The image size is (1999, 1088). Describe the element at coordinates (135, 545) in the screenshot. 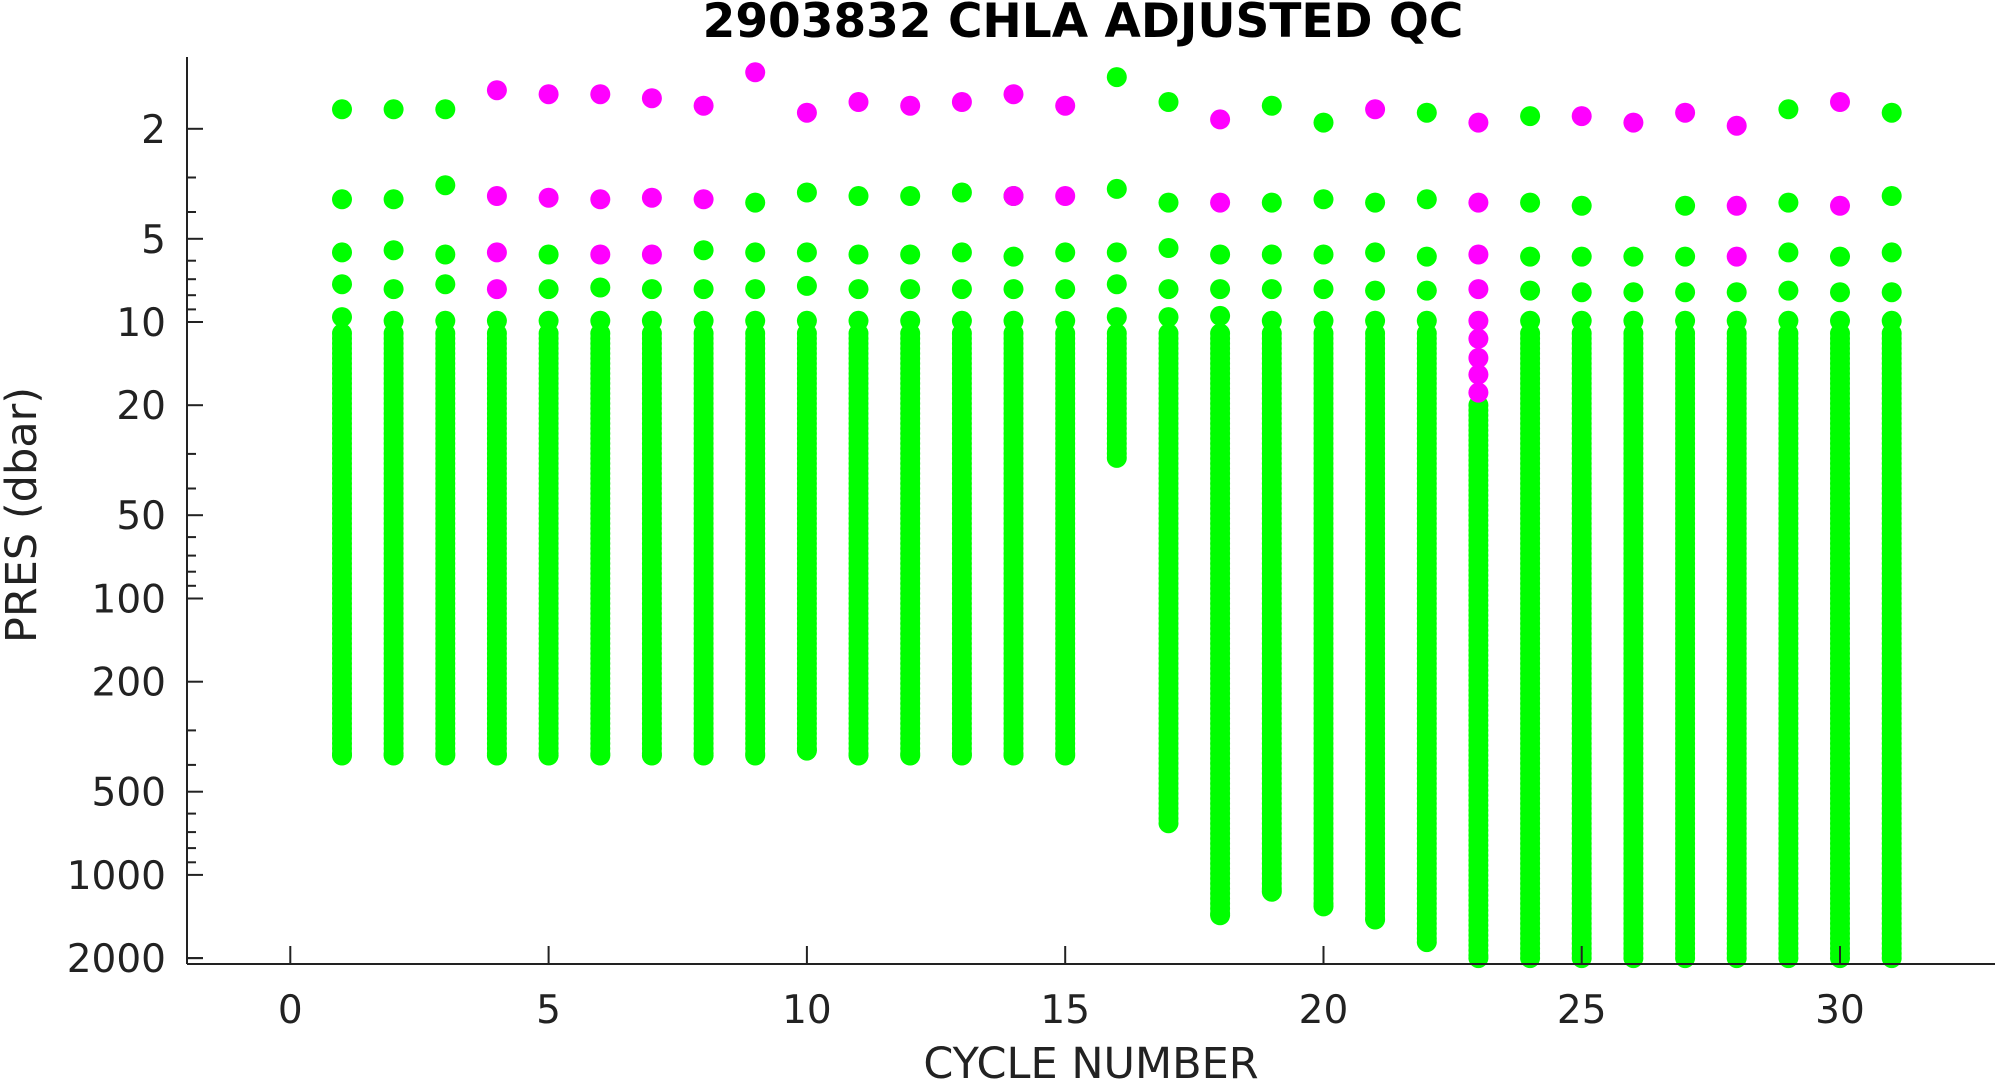

I see `y-axis-ticks: 2 5 10 20 50 100 200 500 1000 2000` at that location.